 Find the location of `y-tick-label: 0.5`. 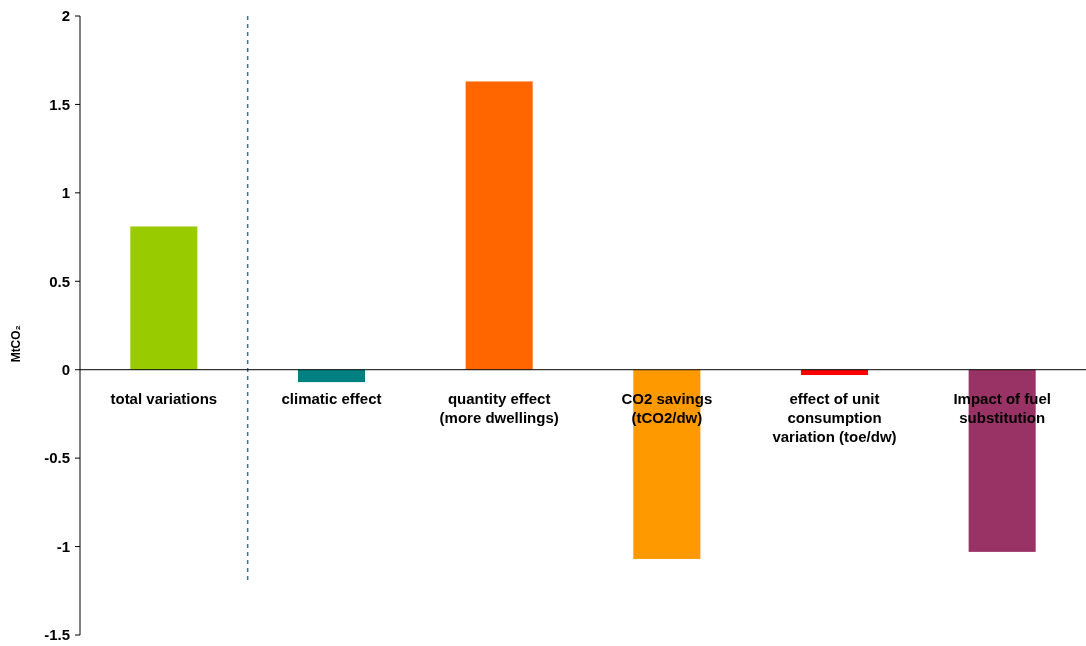

y-tick-label: 0.5 is located at coordinates (59, 281).